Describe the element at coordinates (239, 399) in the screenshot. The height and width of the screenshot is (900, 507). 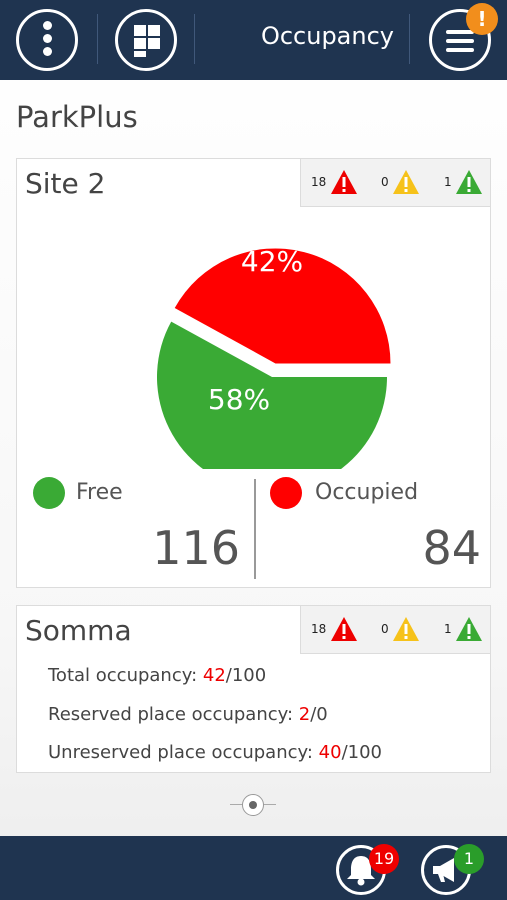
I see `pie-label-free: 58%` at that location.